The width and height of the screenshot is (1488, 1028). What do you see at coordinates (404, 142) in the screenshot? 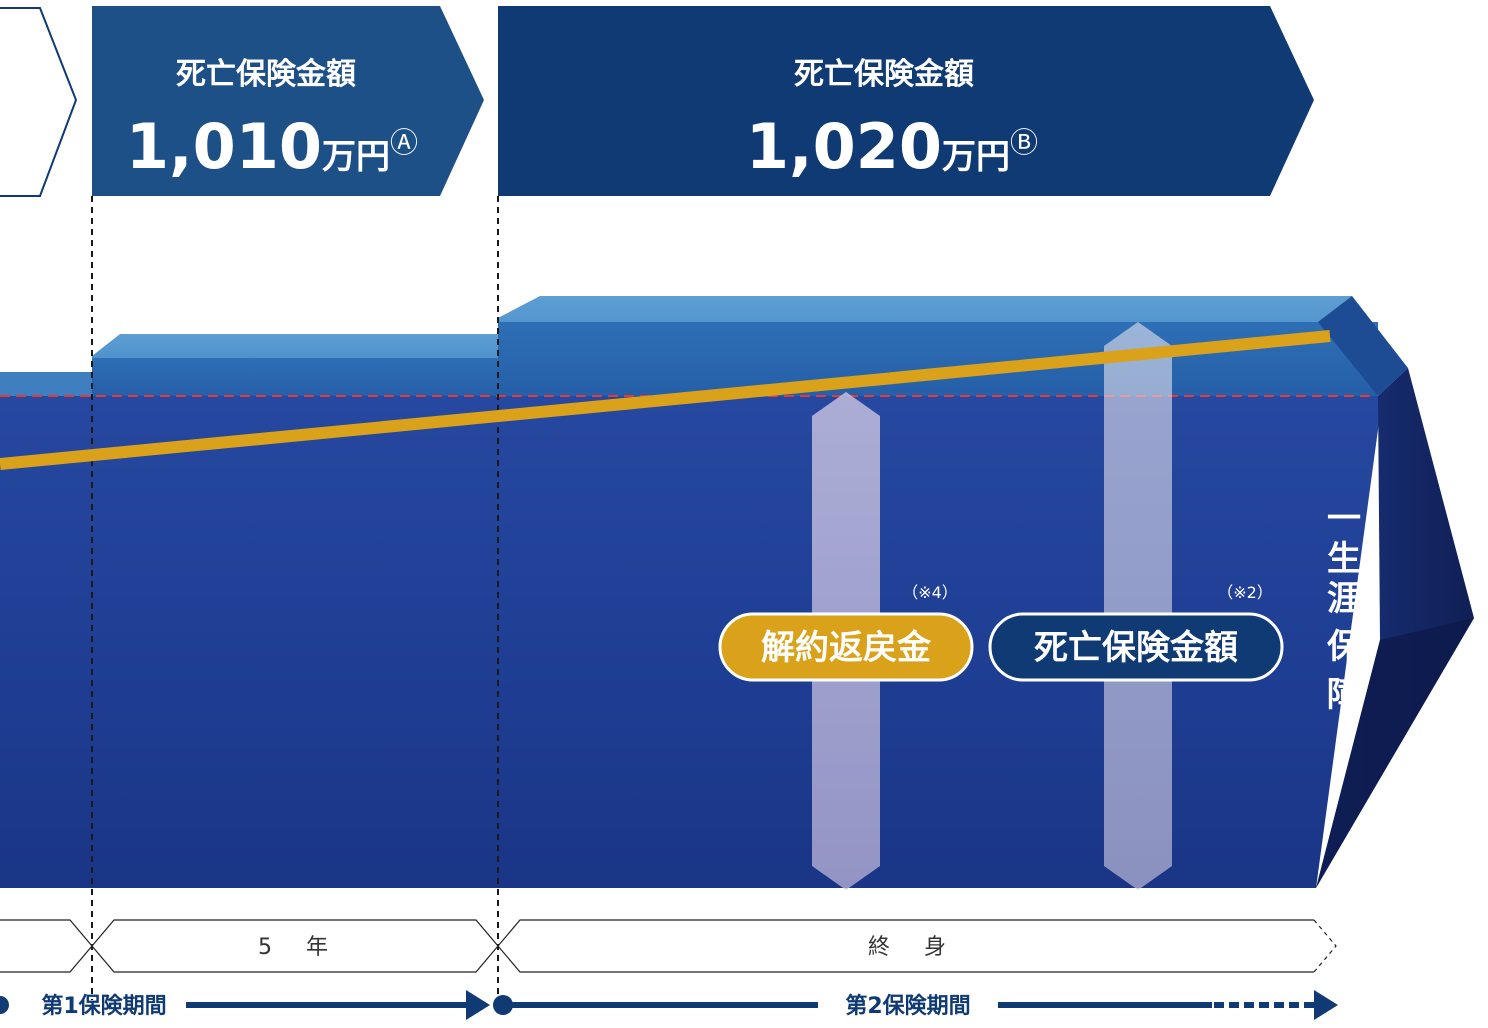
I see `block-a-mark: Ⓐ` at bounding box center [404, 142].